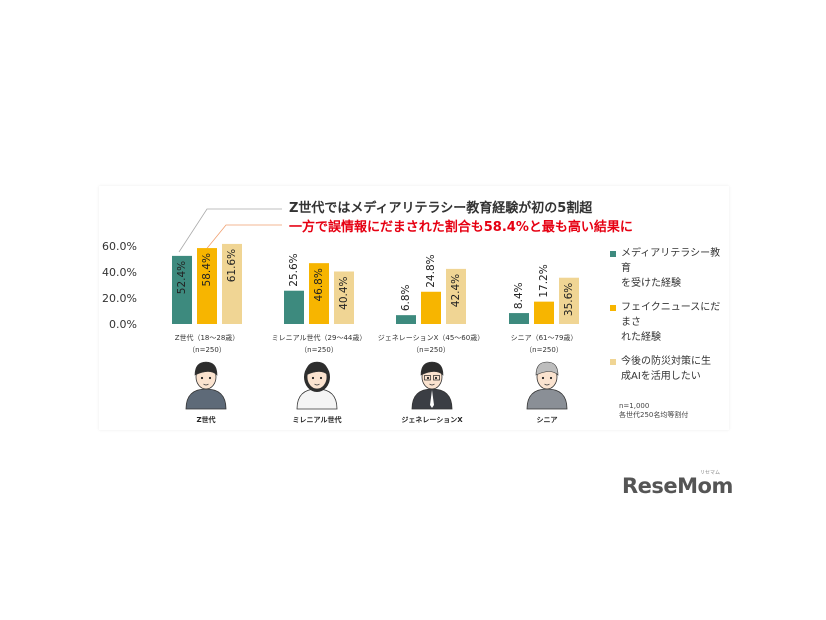 This screenshot has width=826, height=620. What do you see at coordinates (456, 290) in the screenshot?
I see `bar-value-label: 42.4%` at bounding box center [456, 290].